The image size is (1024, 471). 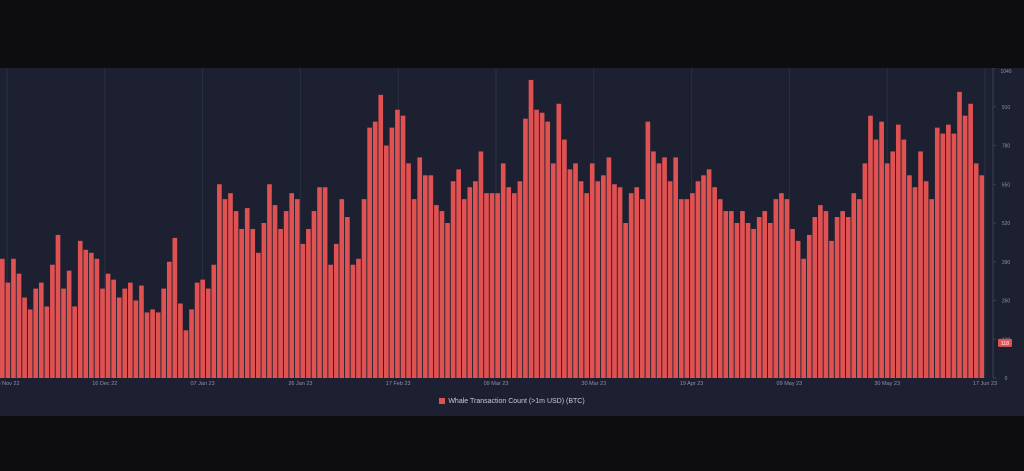 What do you see at coordinates (496, 384) in the screenshot?
I see `x-tick-label: 09 Mar 23` at bounding box center [496, 384].